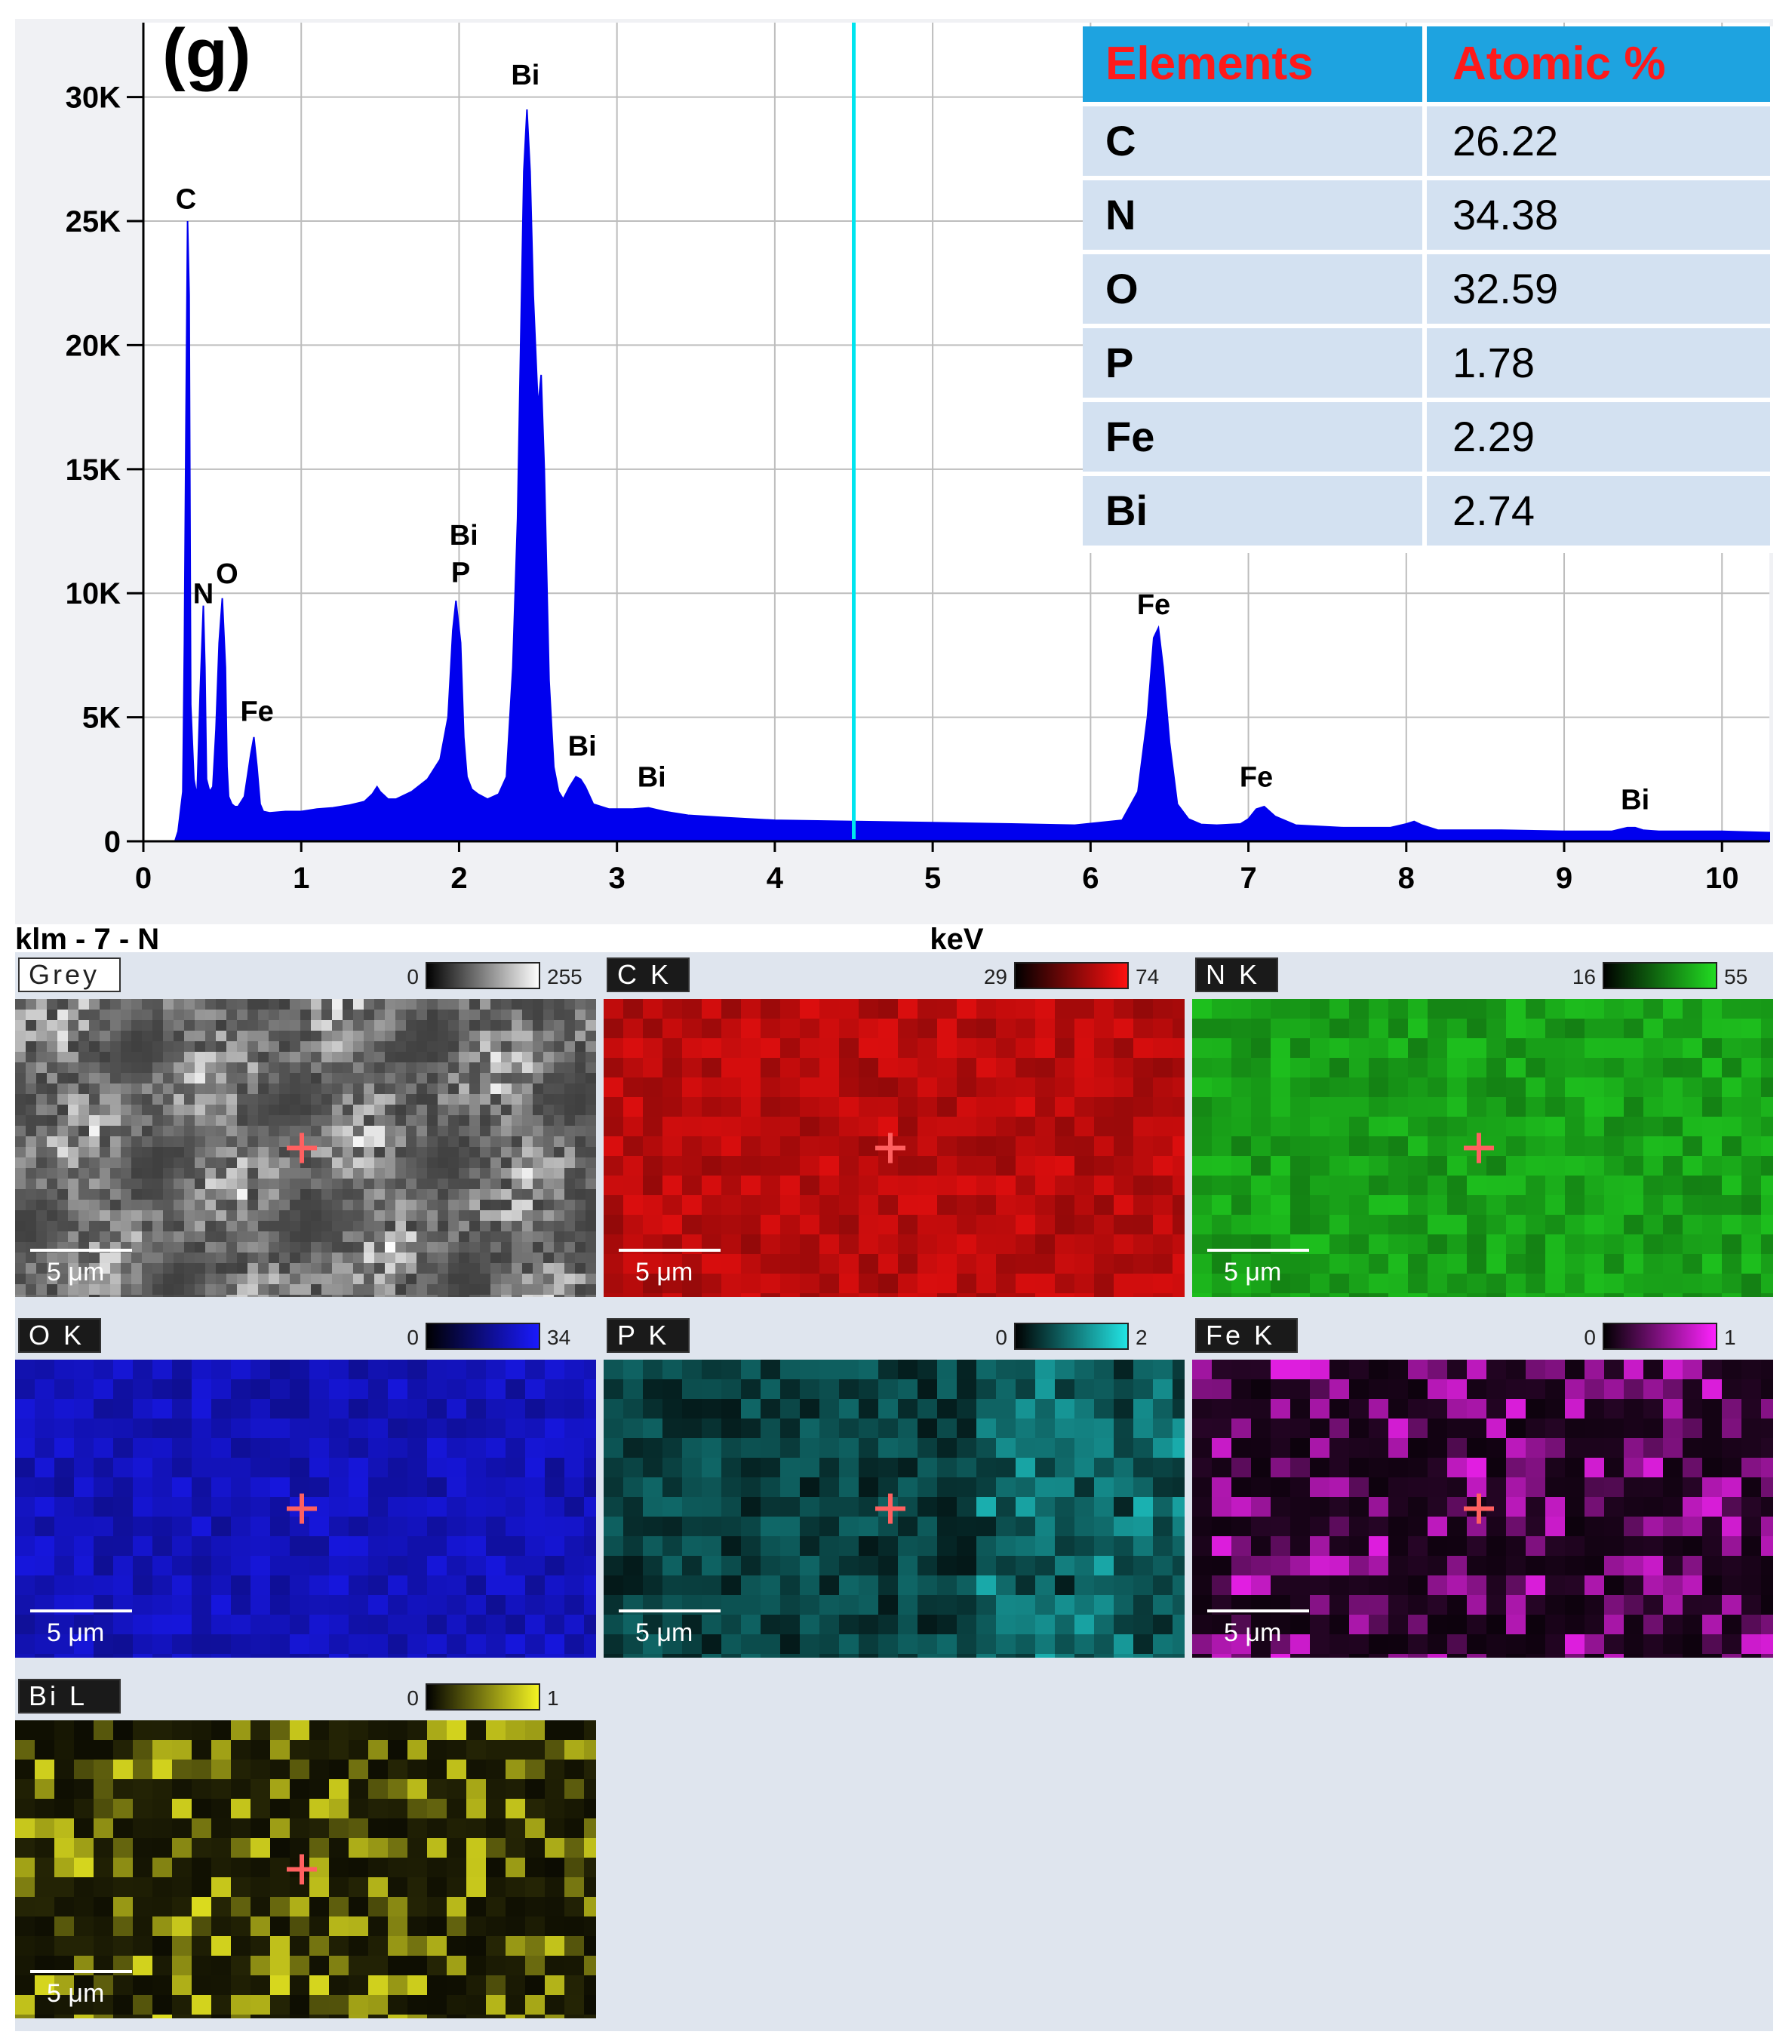 The image size is (1792, 2044). Describe the element at coordinates (413, 976) in the screenshot. I see `map-scale-min-grey: 0` at that location.